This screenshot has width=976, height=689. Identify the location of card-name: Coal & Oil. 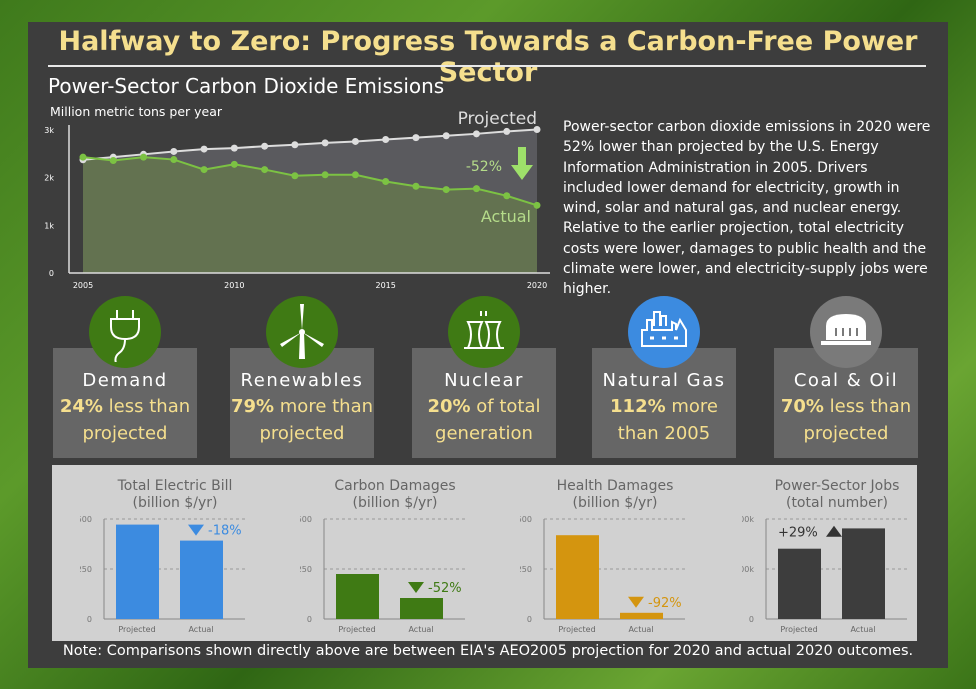
(846, 380).